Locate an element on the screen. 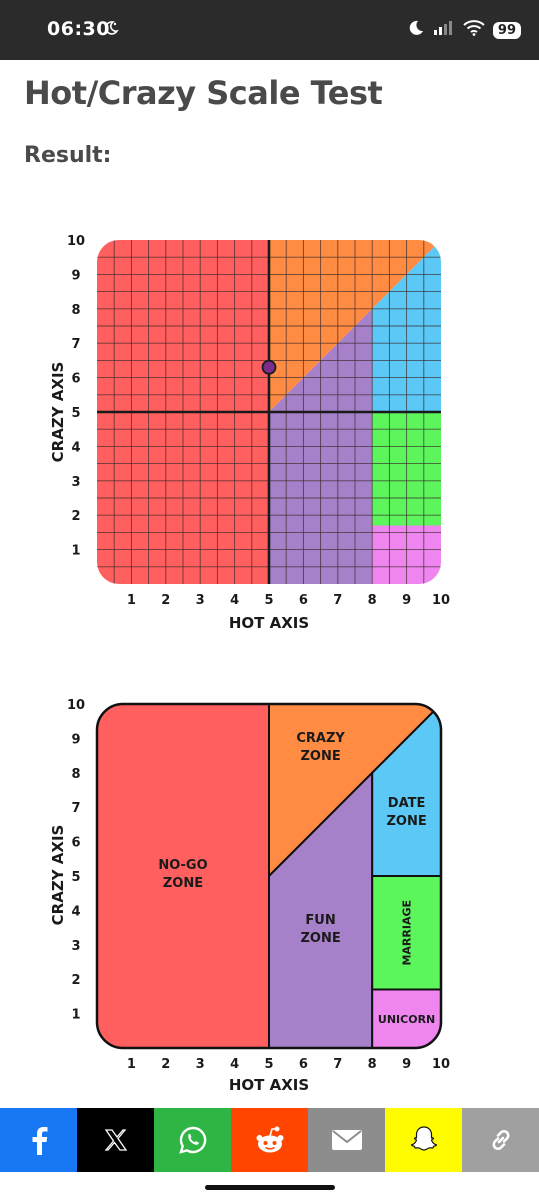 The height and width of the screenshot is (1200, 539). fun-zone-label: FUN is located at coordinates (320, 920).